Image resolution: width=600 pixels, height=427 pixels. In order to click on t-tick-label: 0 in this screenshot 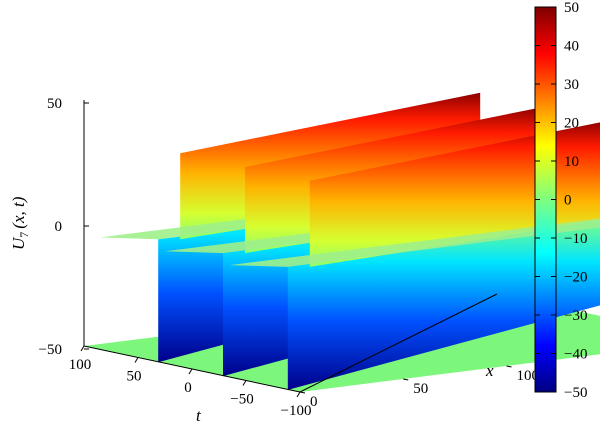, I will do `click(188, 388)`.